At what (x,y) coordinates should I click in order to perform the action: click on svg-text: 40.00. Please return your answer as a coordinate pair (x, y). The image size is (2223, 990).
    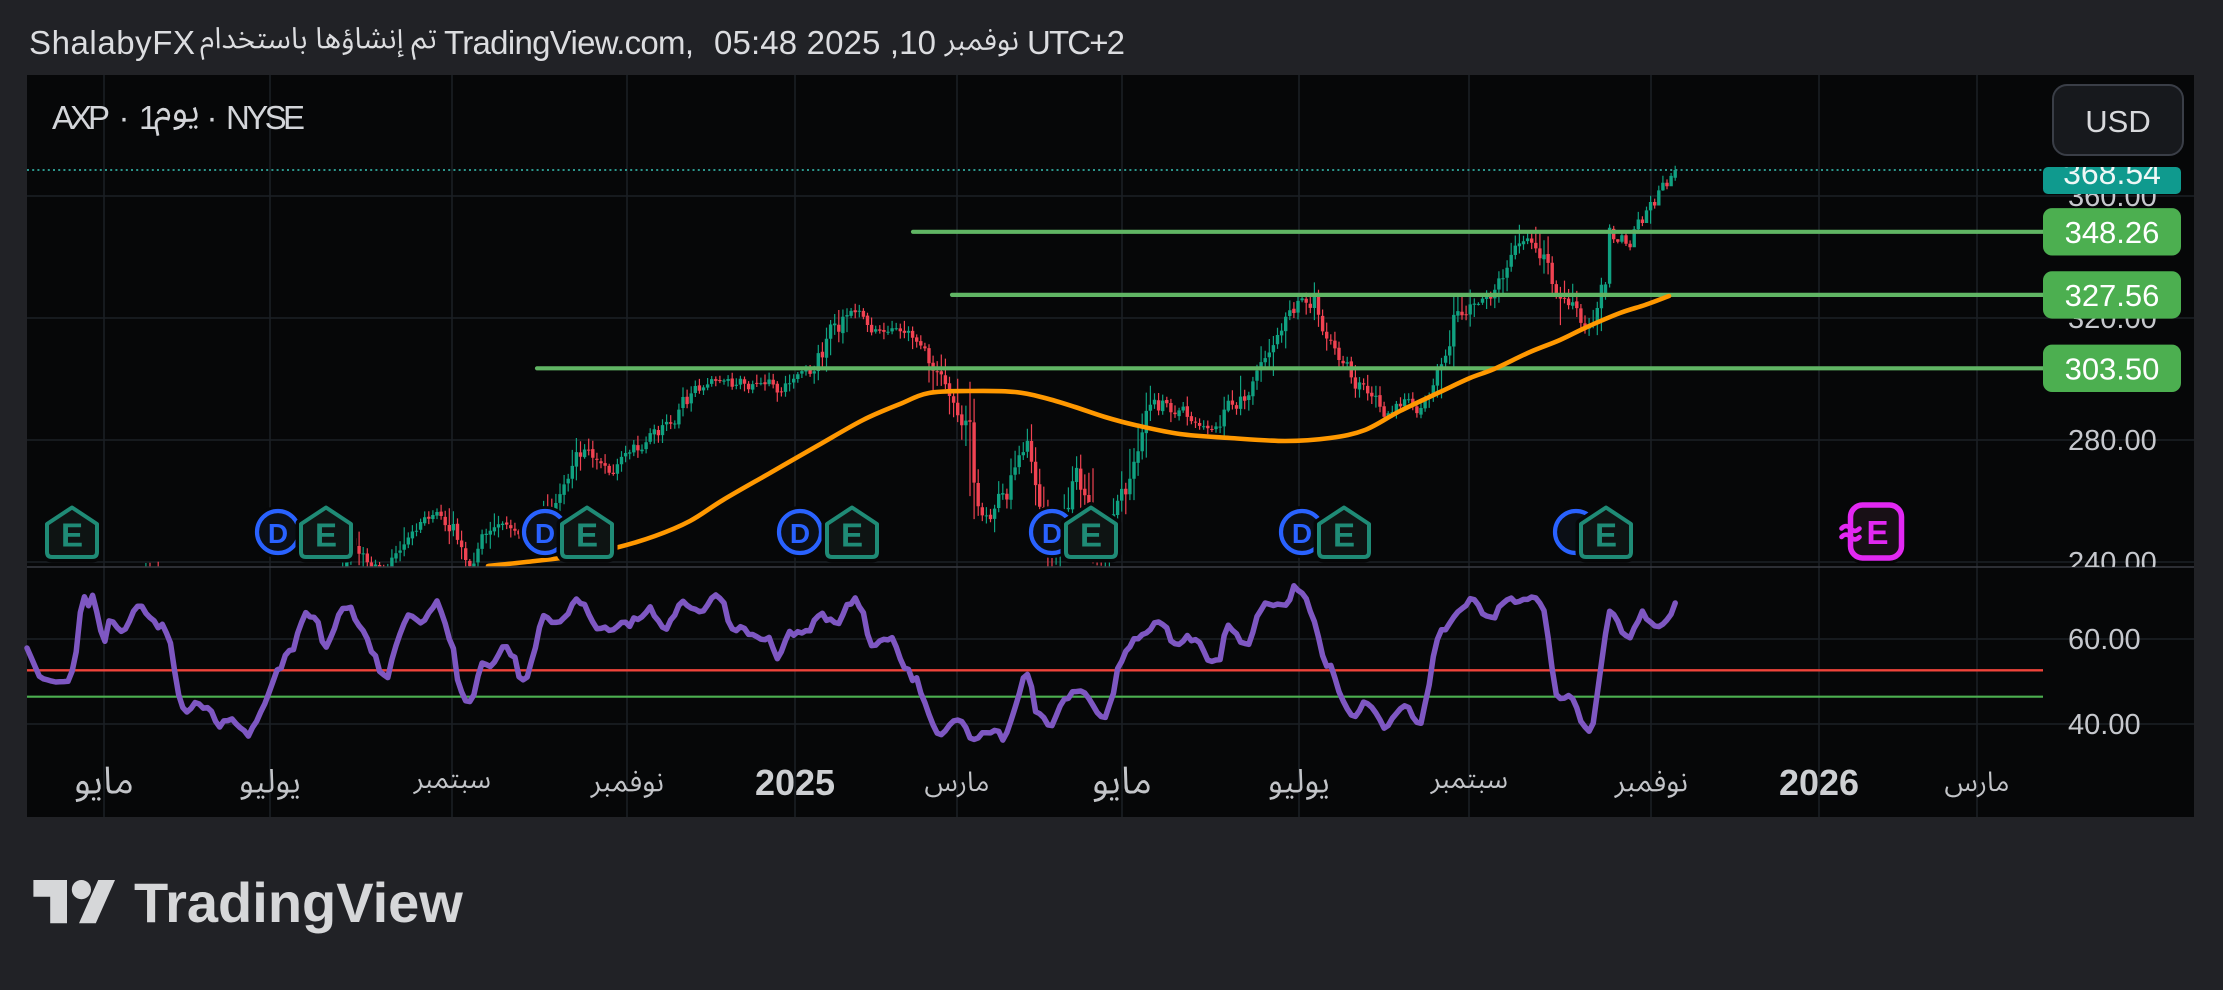
    Looking at the image, I should click on (2104, 725).